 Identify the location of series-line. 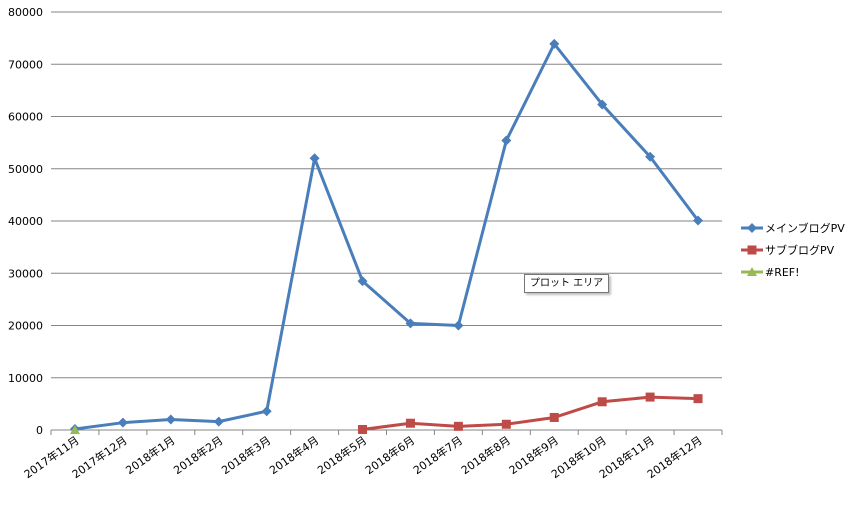
(530, 413).